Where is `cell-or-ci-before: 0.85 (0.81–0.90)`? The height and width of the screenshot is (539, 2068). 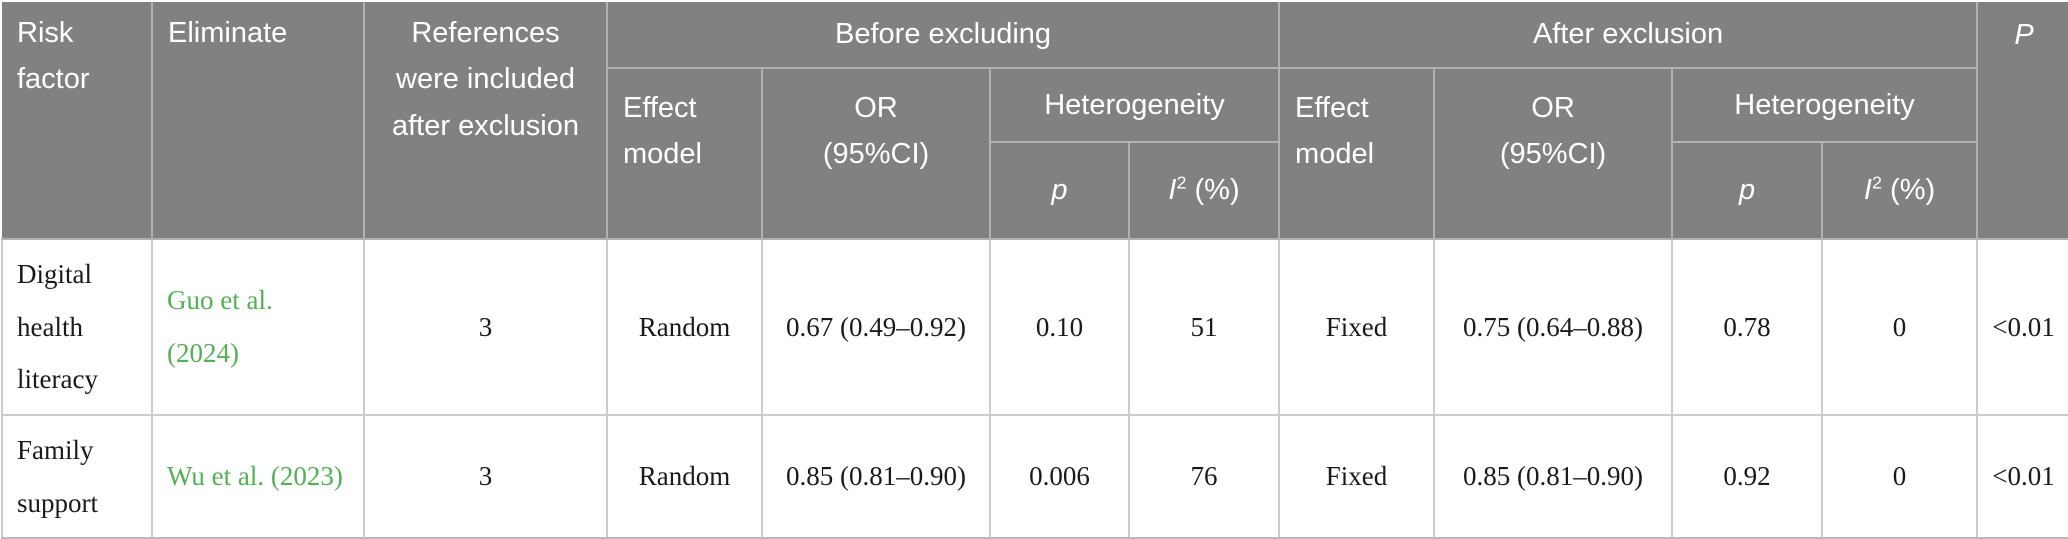
cell-or-ci-before: 0.85 (0.81–0.90) is located at coordinates (876, 476).